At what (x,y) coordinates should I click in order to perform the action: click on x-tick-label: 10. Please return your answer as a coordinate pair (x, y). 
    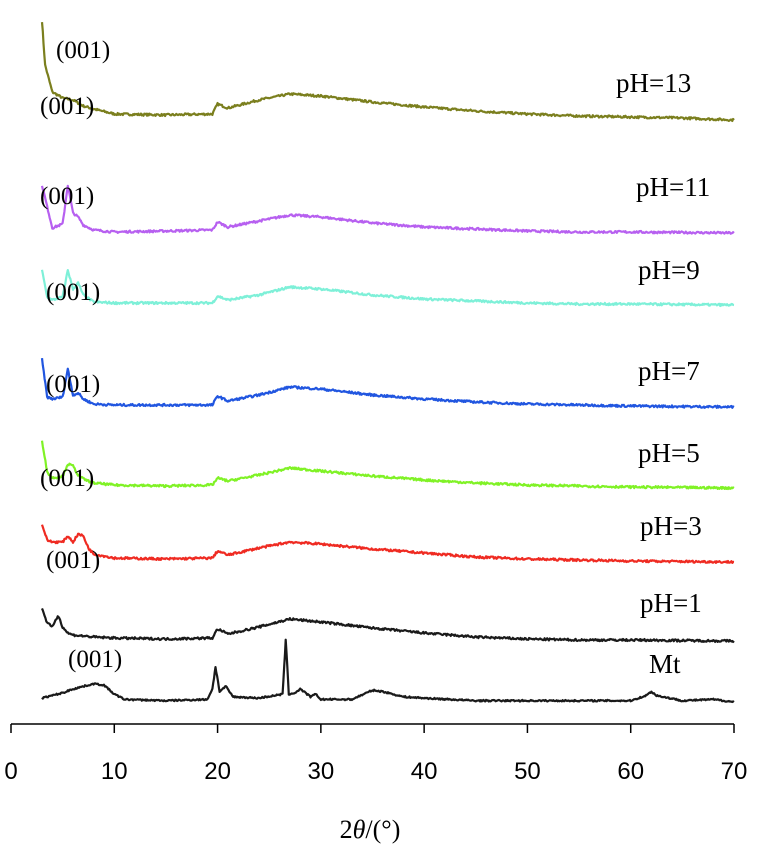
    Looking at the image, I should click on (114, 771).